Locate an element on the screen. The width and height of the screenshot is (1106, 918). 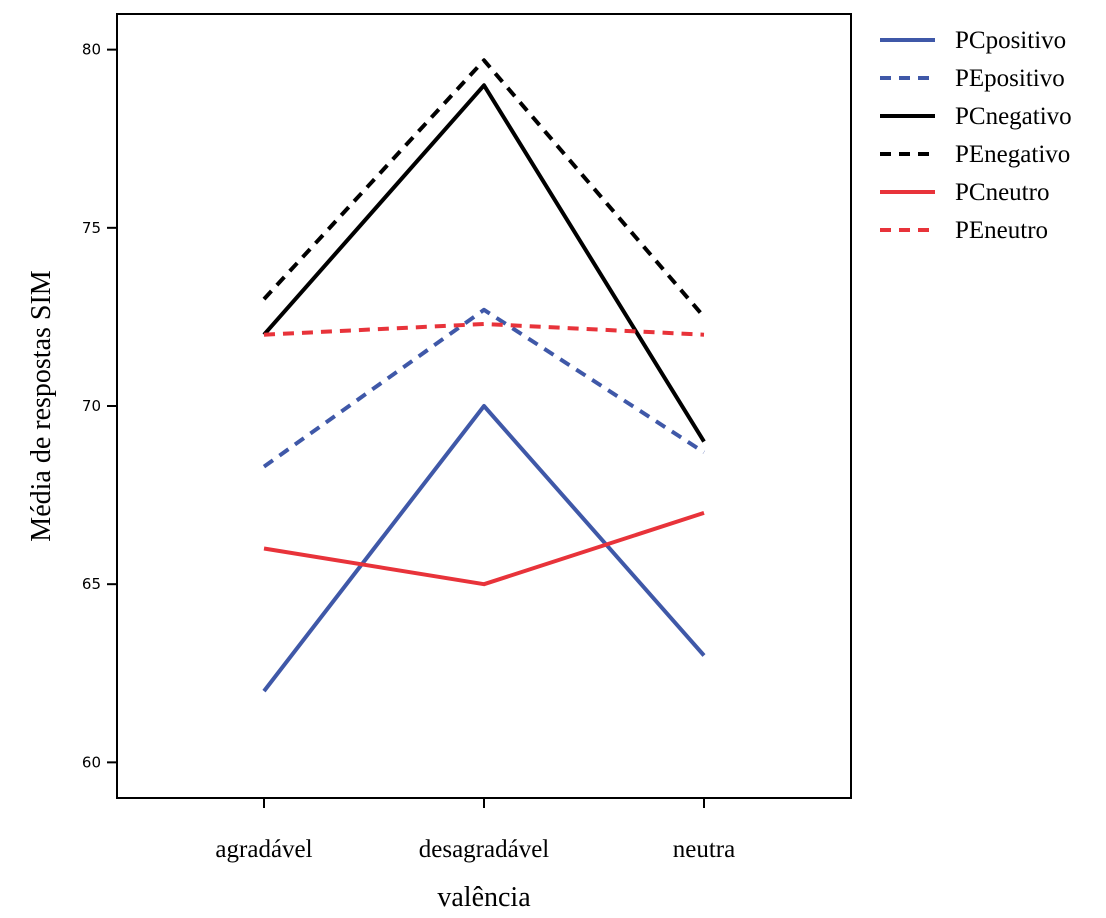
y-axis-title: Média de respostas SIM is located at coordinates (41, 406).